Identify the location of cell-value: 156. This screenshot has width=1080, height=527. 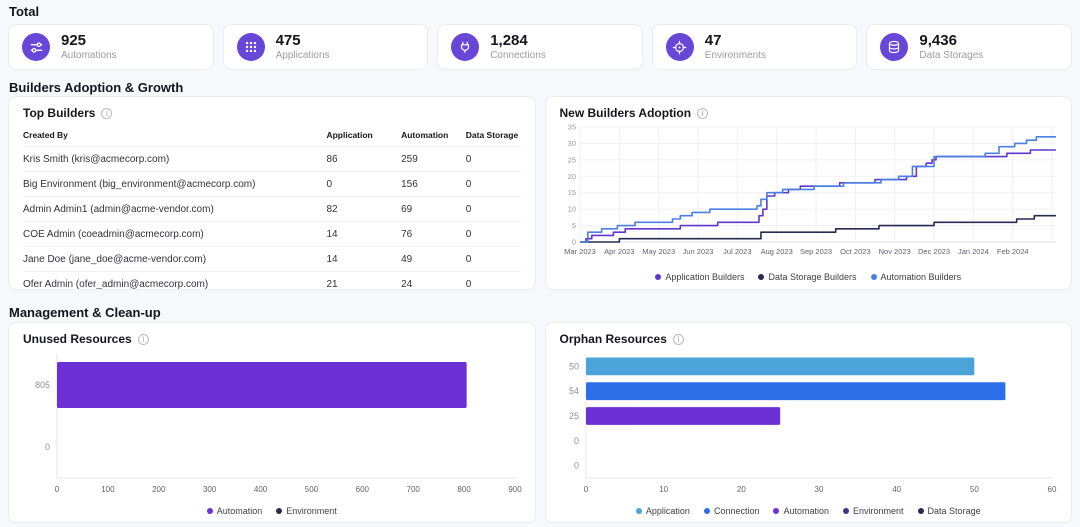
(433, 184).